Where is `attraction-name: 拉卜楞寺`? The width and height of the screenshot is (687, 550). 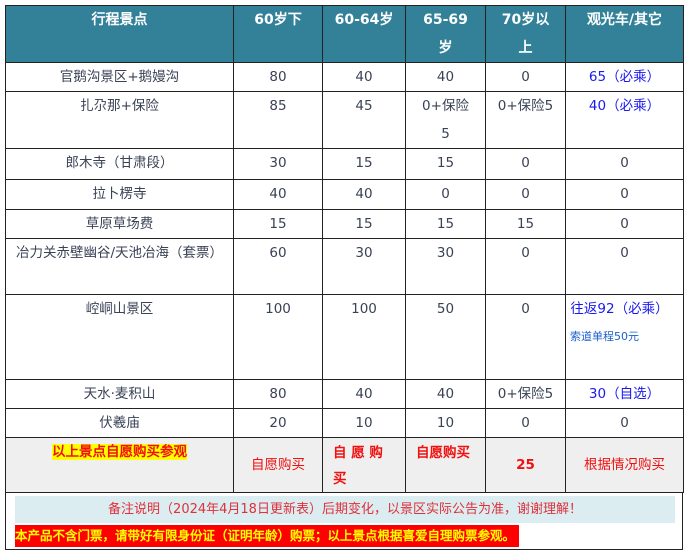
attraction-name: 拉卜楞寺 is located at coordinates (119, 194).